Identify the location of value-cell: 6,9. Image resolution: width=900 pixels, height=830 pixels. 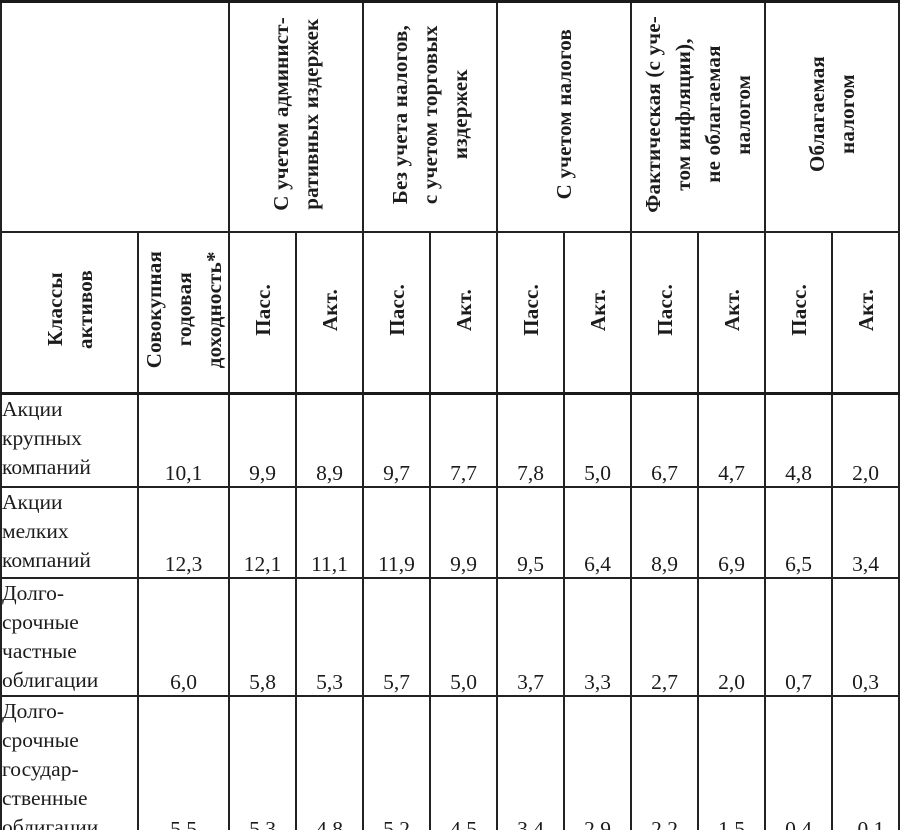
(731, 532).